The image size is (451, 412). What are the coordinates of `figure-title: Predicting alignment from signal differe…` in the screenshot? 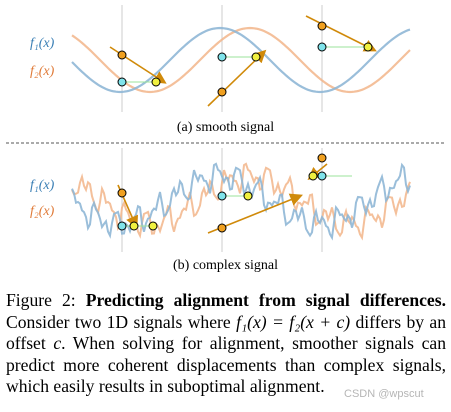 It's located at (265, 300).